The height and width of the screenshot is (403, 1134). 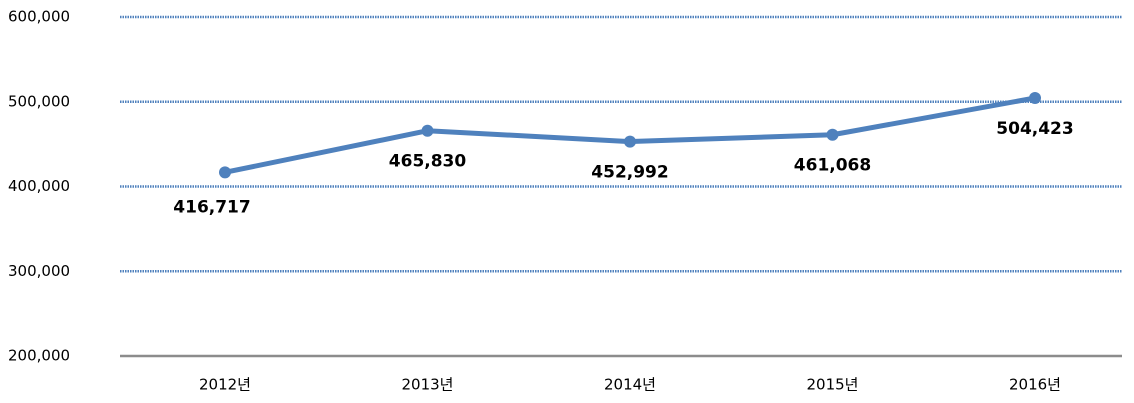 I want to click on line, so click(x=630, y=135).